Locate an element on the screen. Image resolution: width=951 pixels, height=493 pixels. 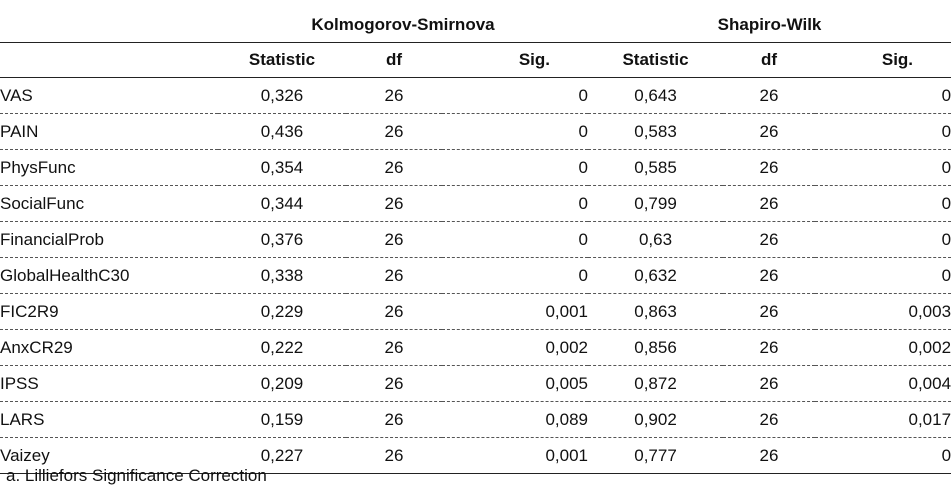
col-header-ks-df: df is located at coordinates (394, 59).